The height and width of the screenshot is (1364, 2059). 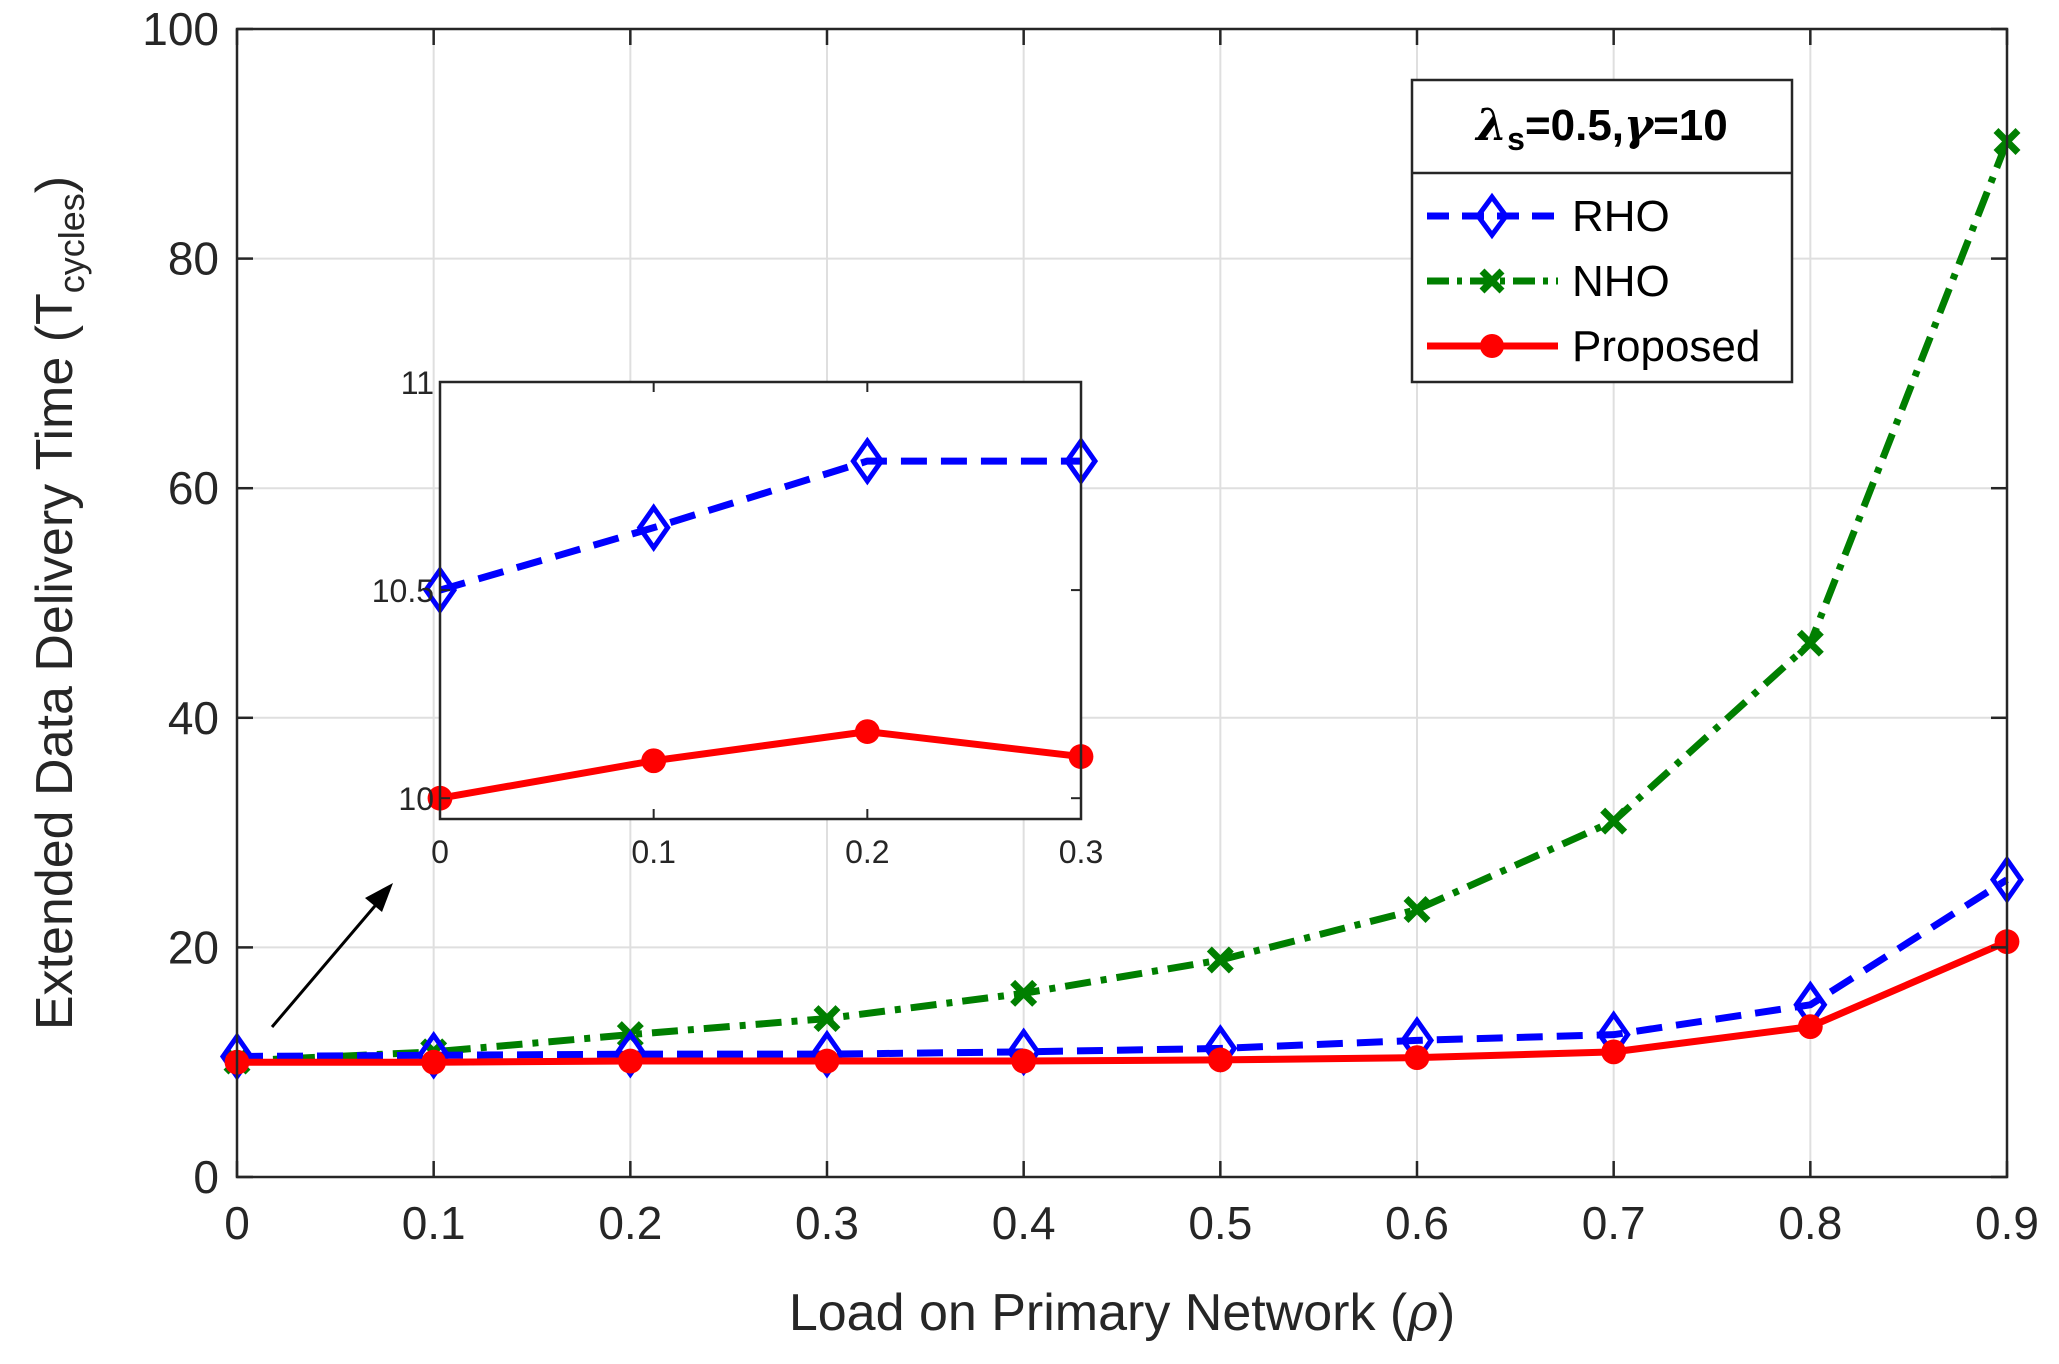 What do you see at coordinates (59, 603) in the screenshot?
I see `y-axis-label: Extended Data Delivery Time (Tcycles)` at bounding box center [59, 603].